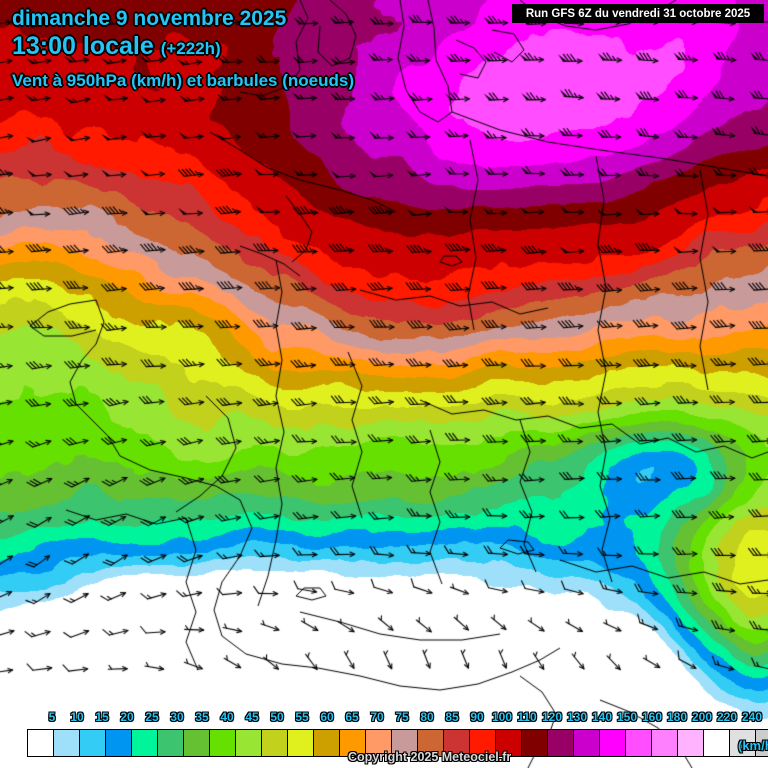 This screenshot has width=768, height=768. I want to click on legend-tick: 75, so click(402, 717).